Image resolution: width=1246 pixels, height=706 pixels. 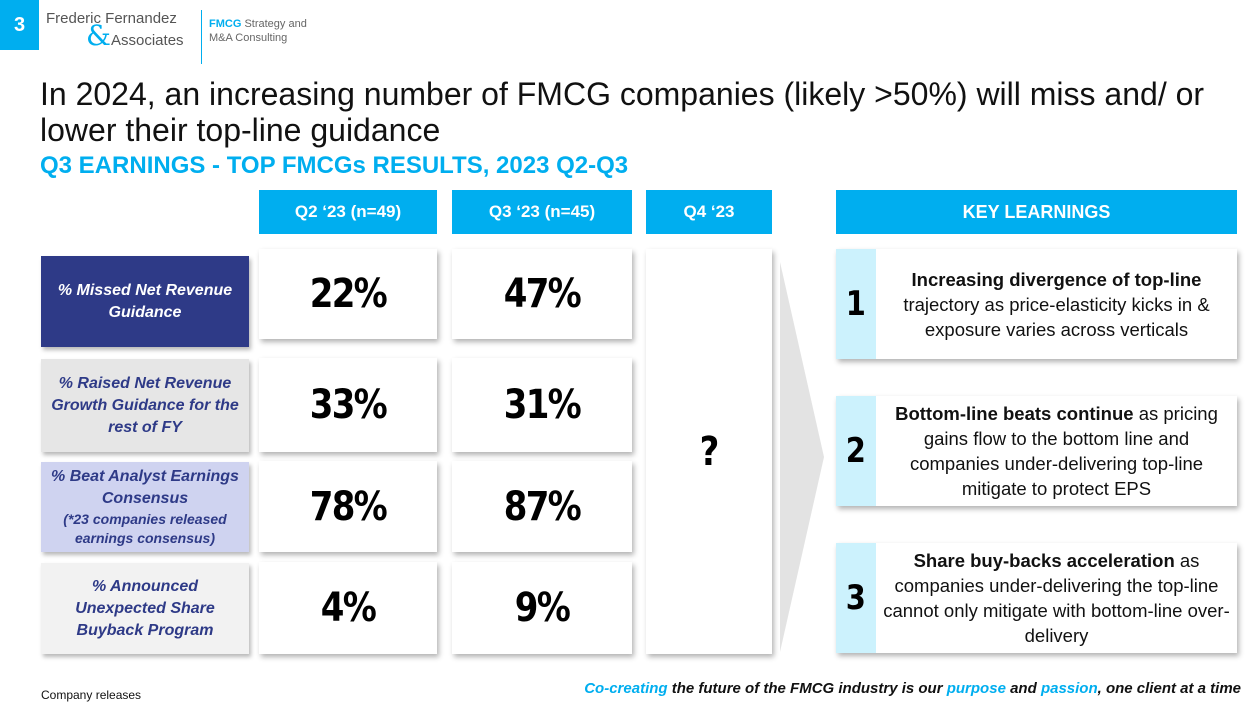 What do you see at coordinates (807, 688) in the screenshot?
I see `footer-part: the future of the FMCG industry is our` at bounding box center [807, 688].